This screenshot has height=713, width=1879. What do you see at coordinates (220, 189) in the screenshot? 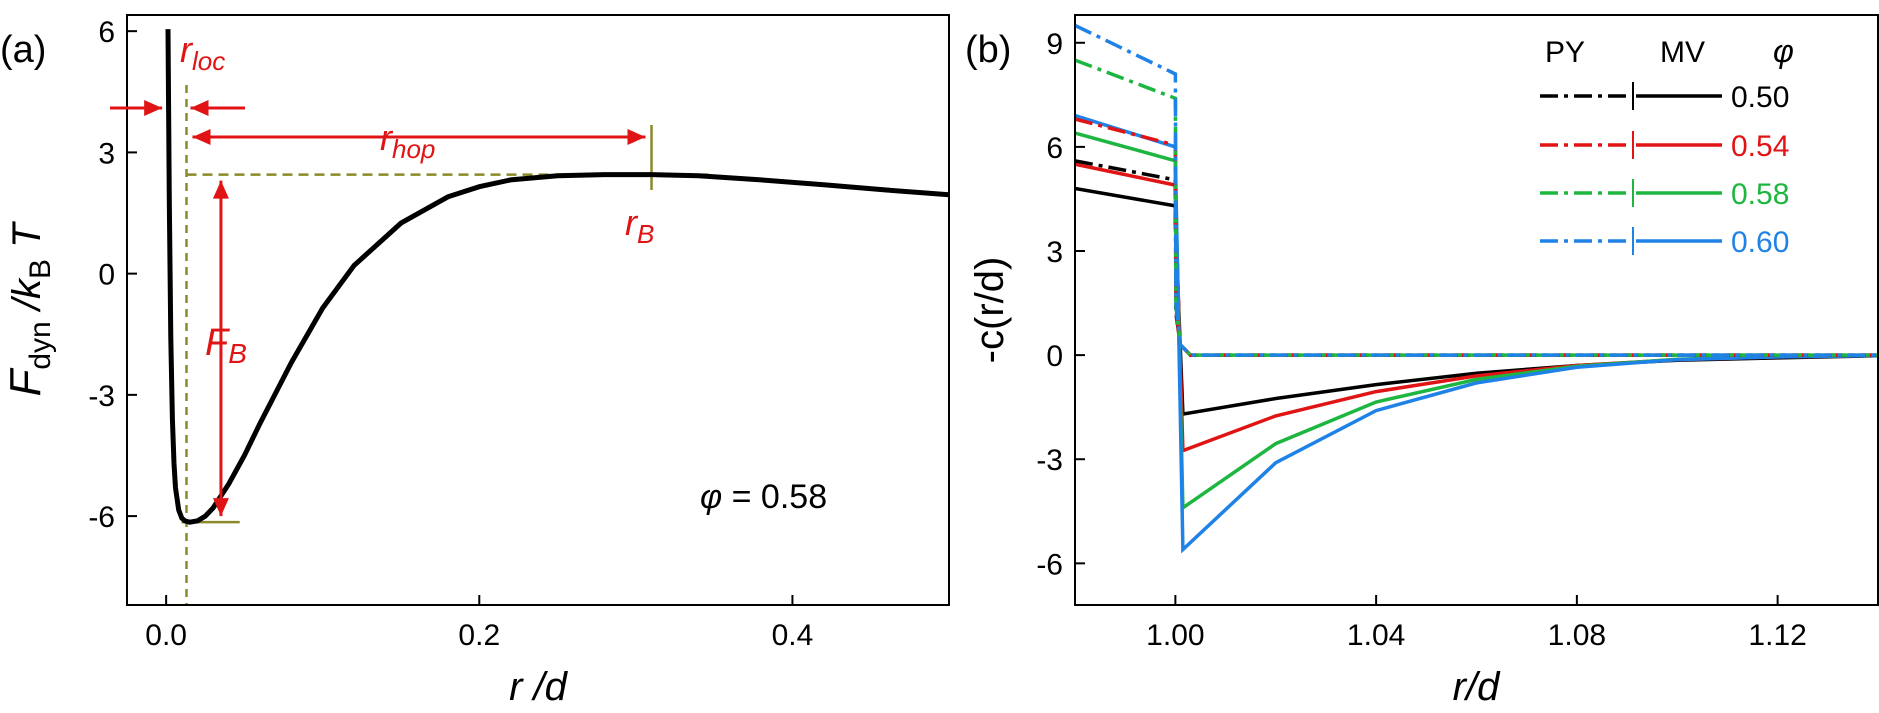
I see `f-b-up-arrowhead` at bounding box center [220, 189].